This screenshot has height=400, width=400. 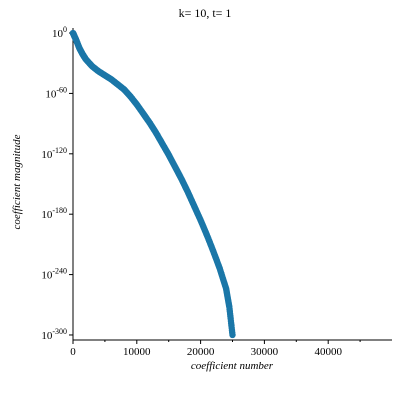 I want to click on x-tick-label: 40000, so click(x=328, y=352).